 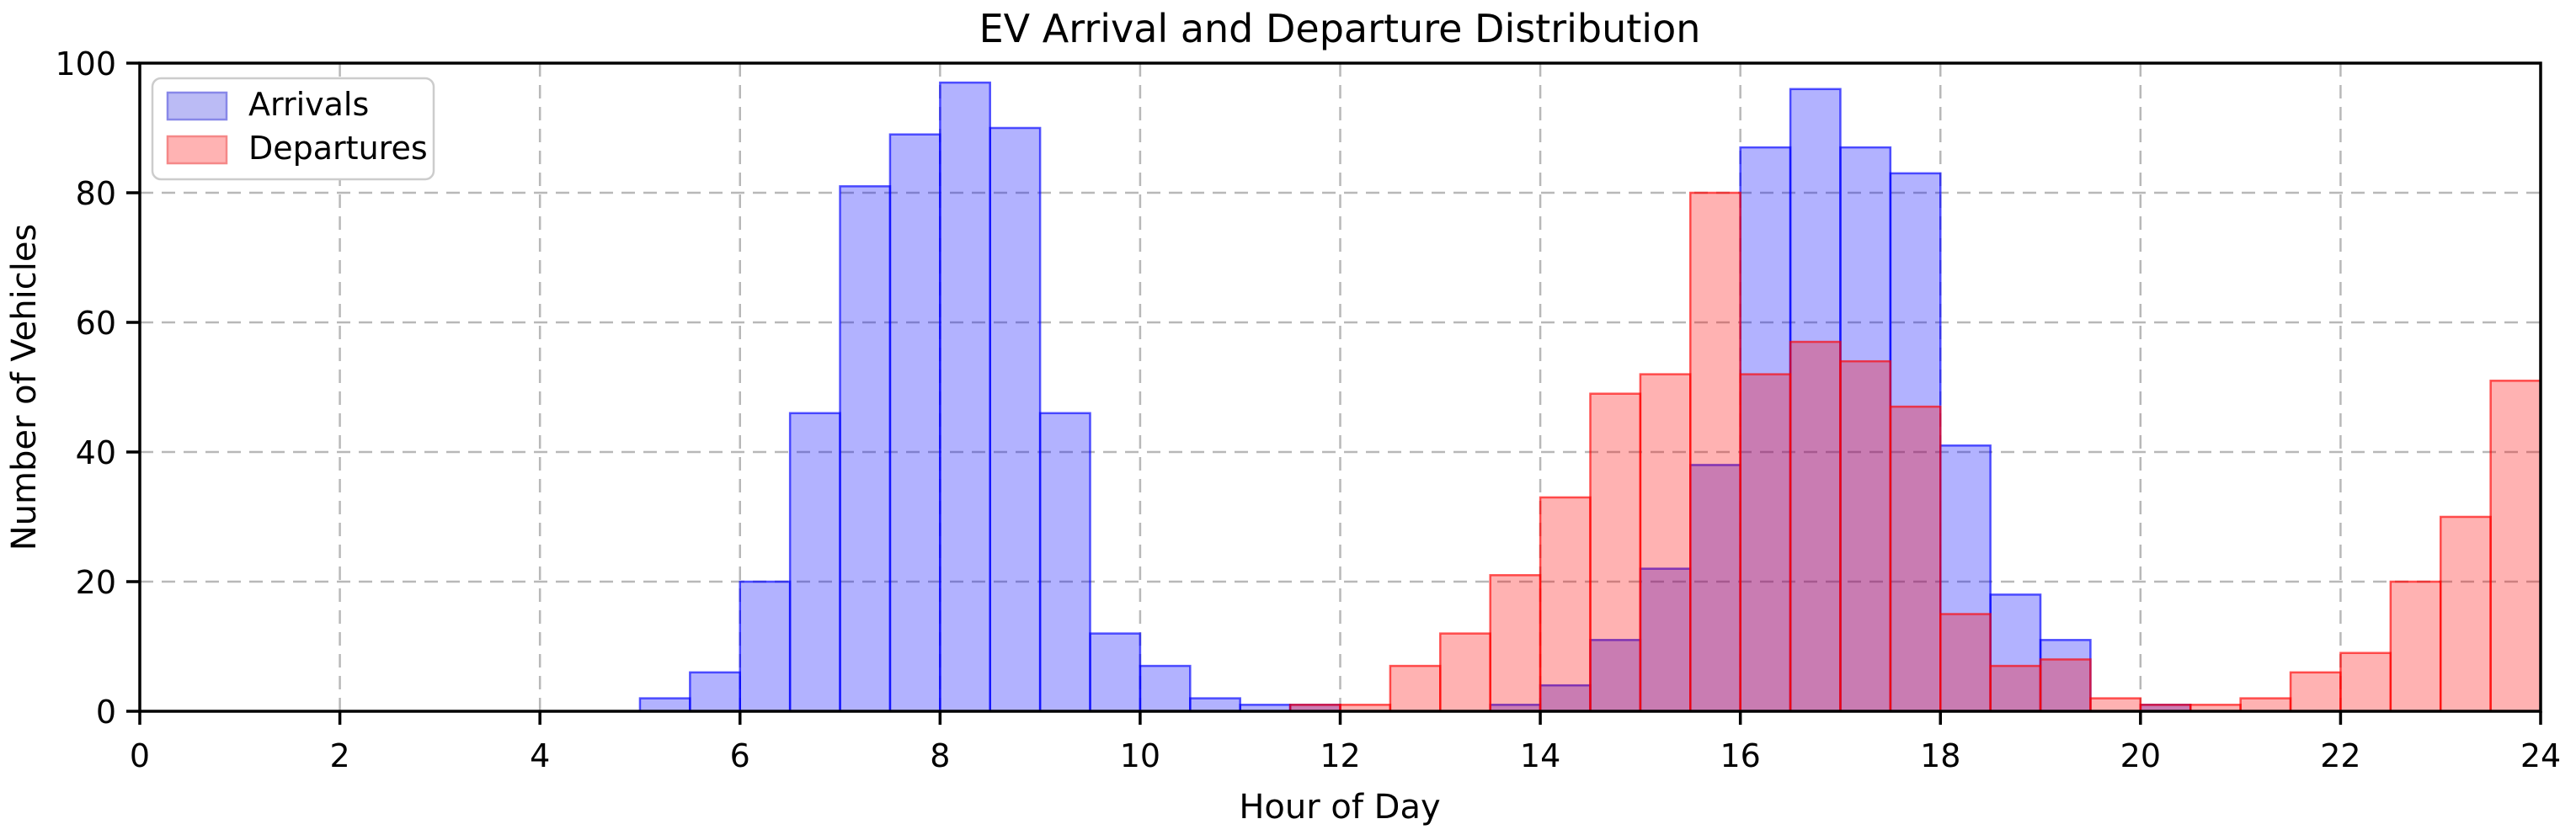 I want to click on legend-label-departures: Departures, so click(x=338, y=148).